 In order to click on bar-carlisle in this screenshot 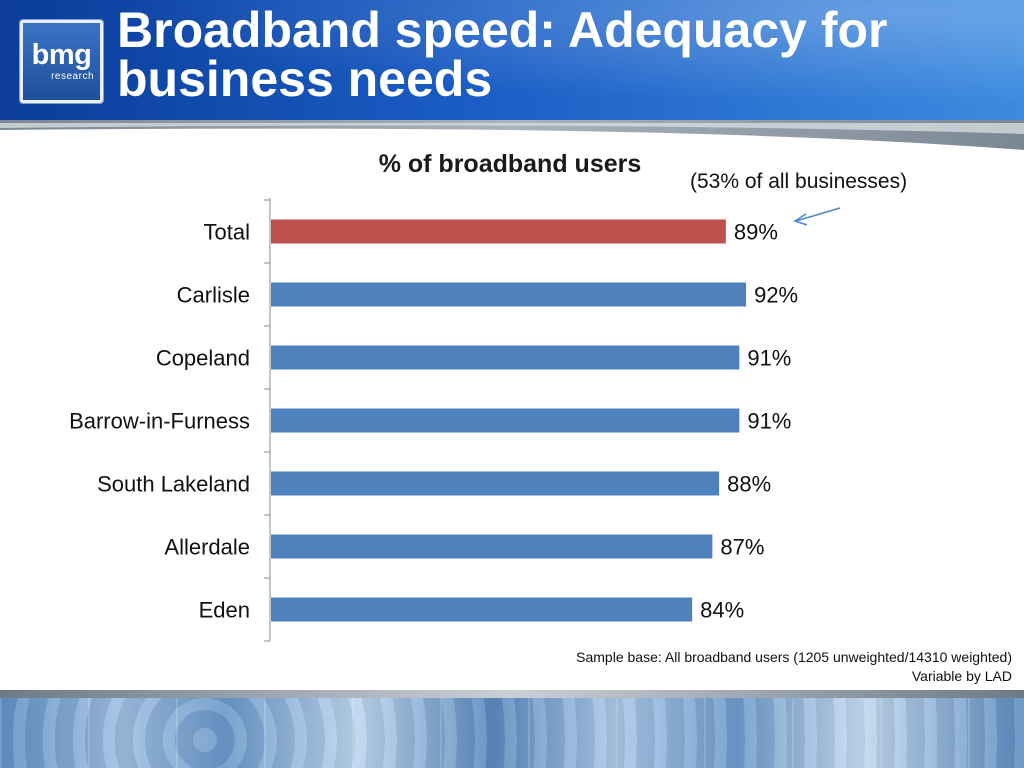, I will do `click(509, 294)`.